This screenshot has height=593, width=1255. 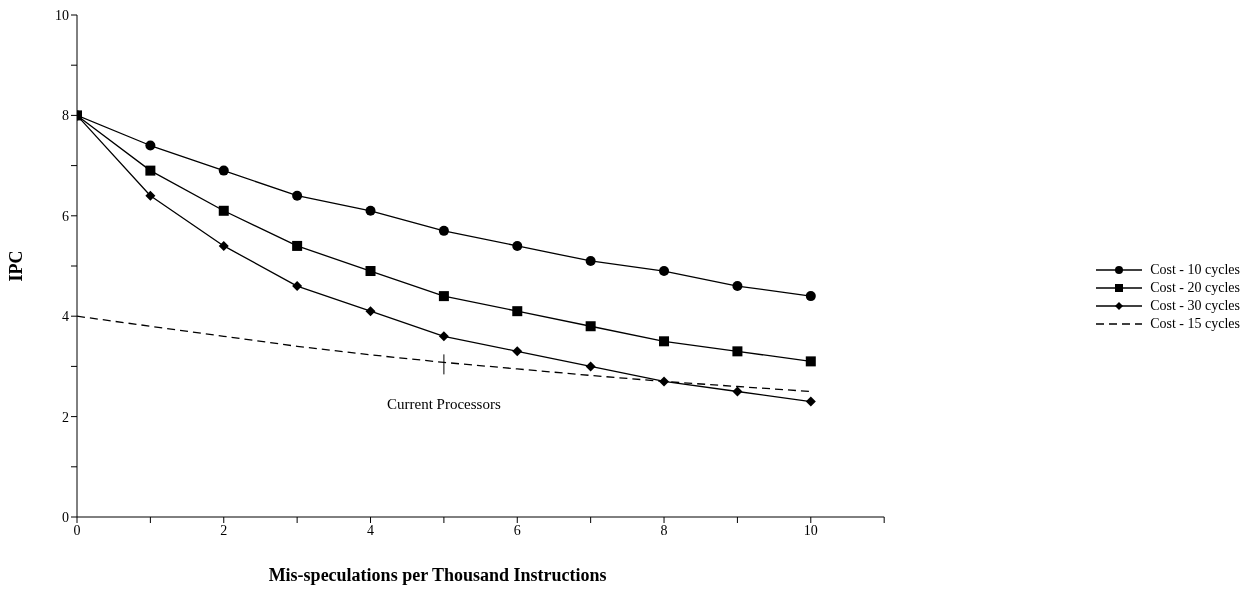 What do you see at coordinates (65, 417) in the screenshot?
I see `y-tick-label: 2` at bounding box center [65, 417].